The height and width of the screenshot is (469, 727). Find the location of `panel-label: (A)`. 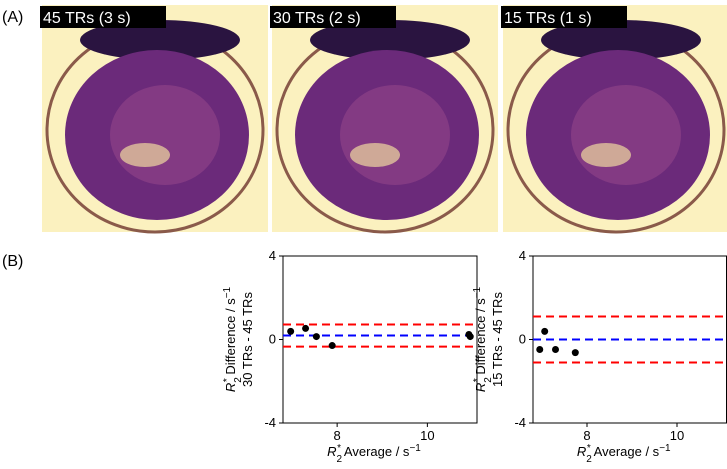

panel-label: (A) is located at coordinates (12, 17).